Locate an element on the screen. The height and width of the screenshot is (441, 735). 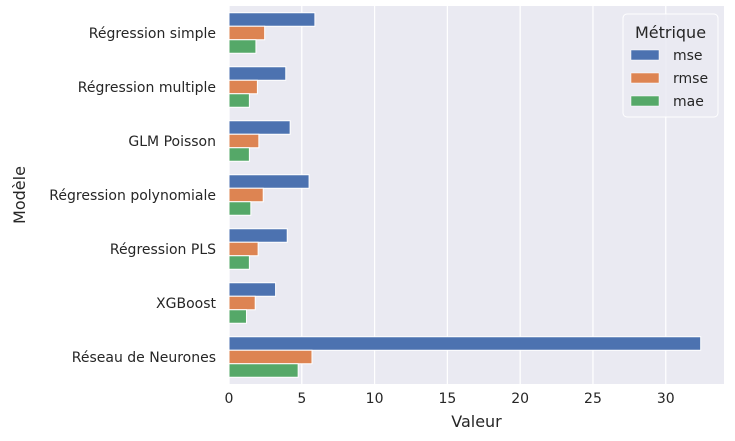
x-tick-label: 20 is located at coordinates (520, 399).